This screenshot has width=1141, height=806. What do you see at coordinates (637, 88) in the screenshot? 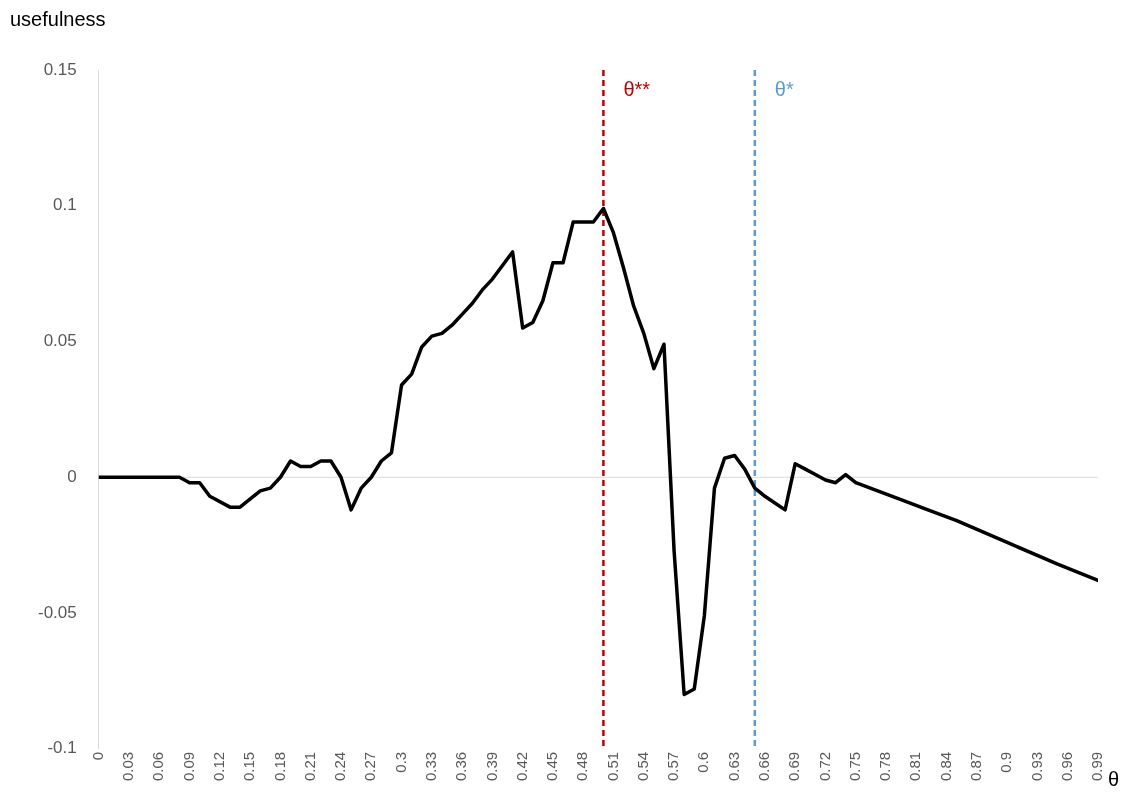
I see `ref-line-label: θ**` at bounding box center [637, 88].